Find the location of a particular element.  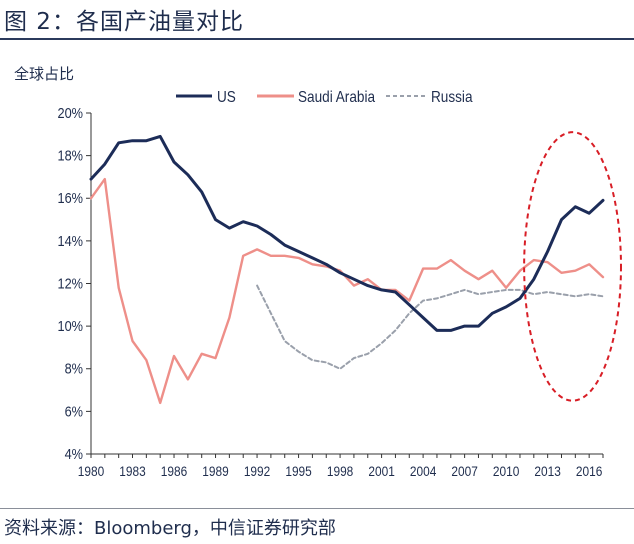

legend-label-russia: Russia is located at coordinates (452, 97).